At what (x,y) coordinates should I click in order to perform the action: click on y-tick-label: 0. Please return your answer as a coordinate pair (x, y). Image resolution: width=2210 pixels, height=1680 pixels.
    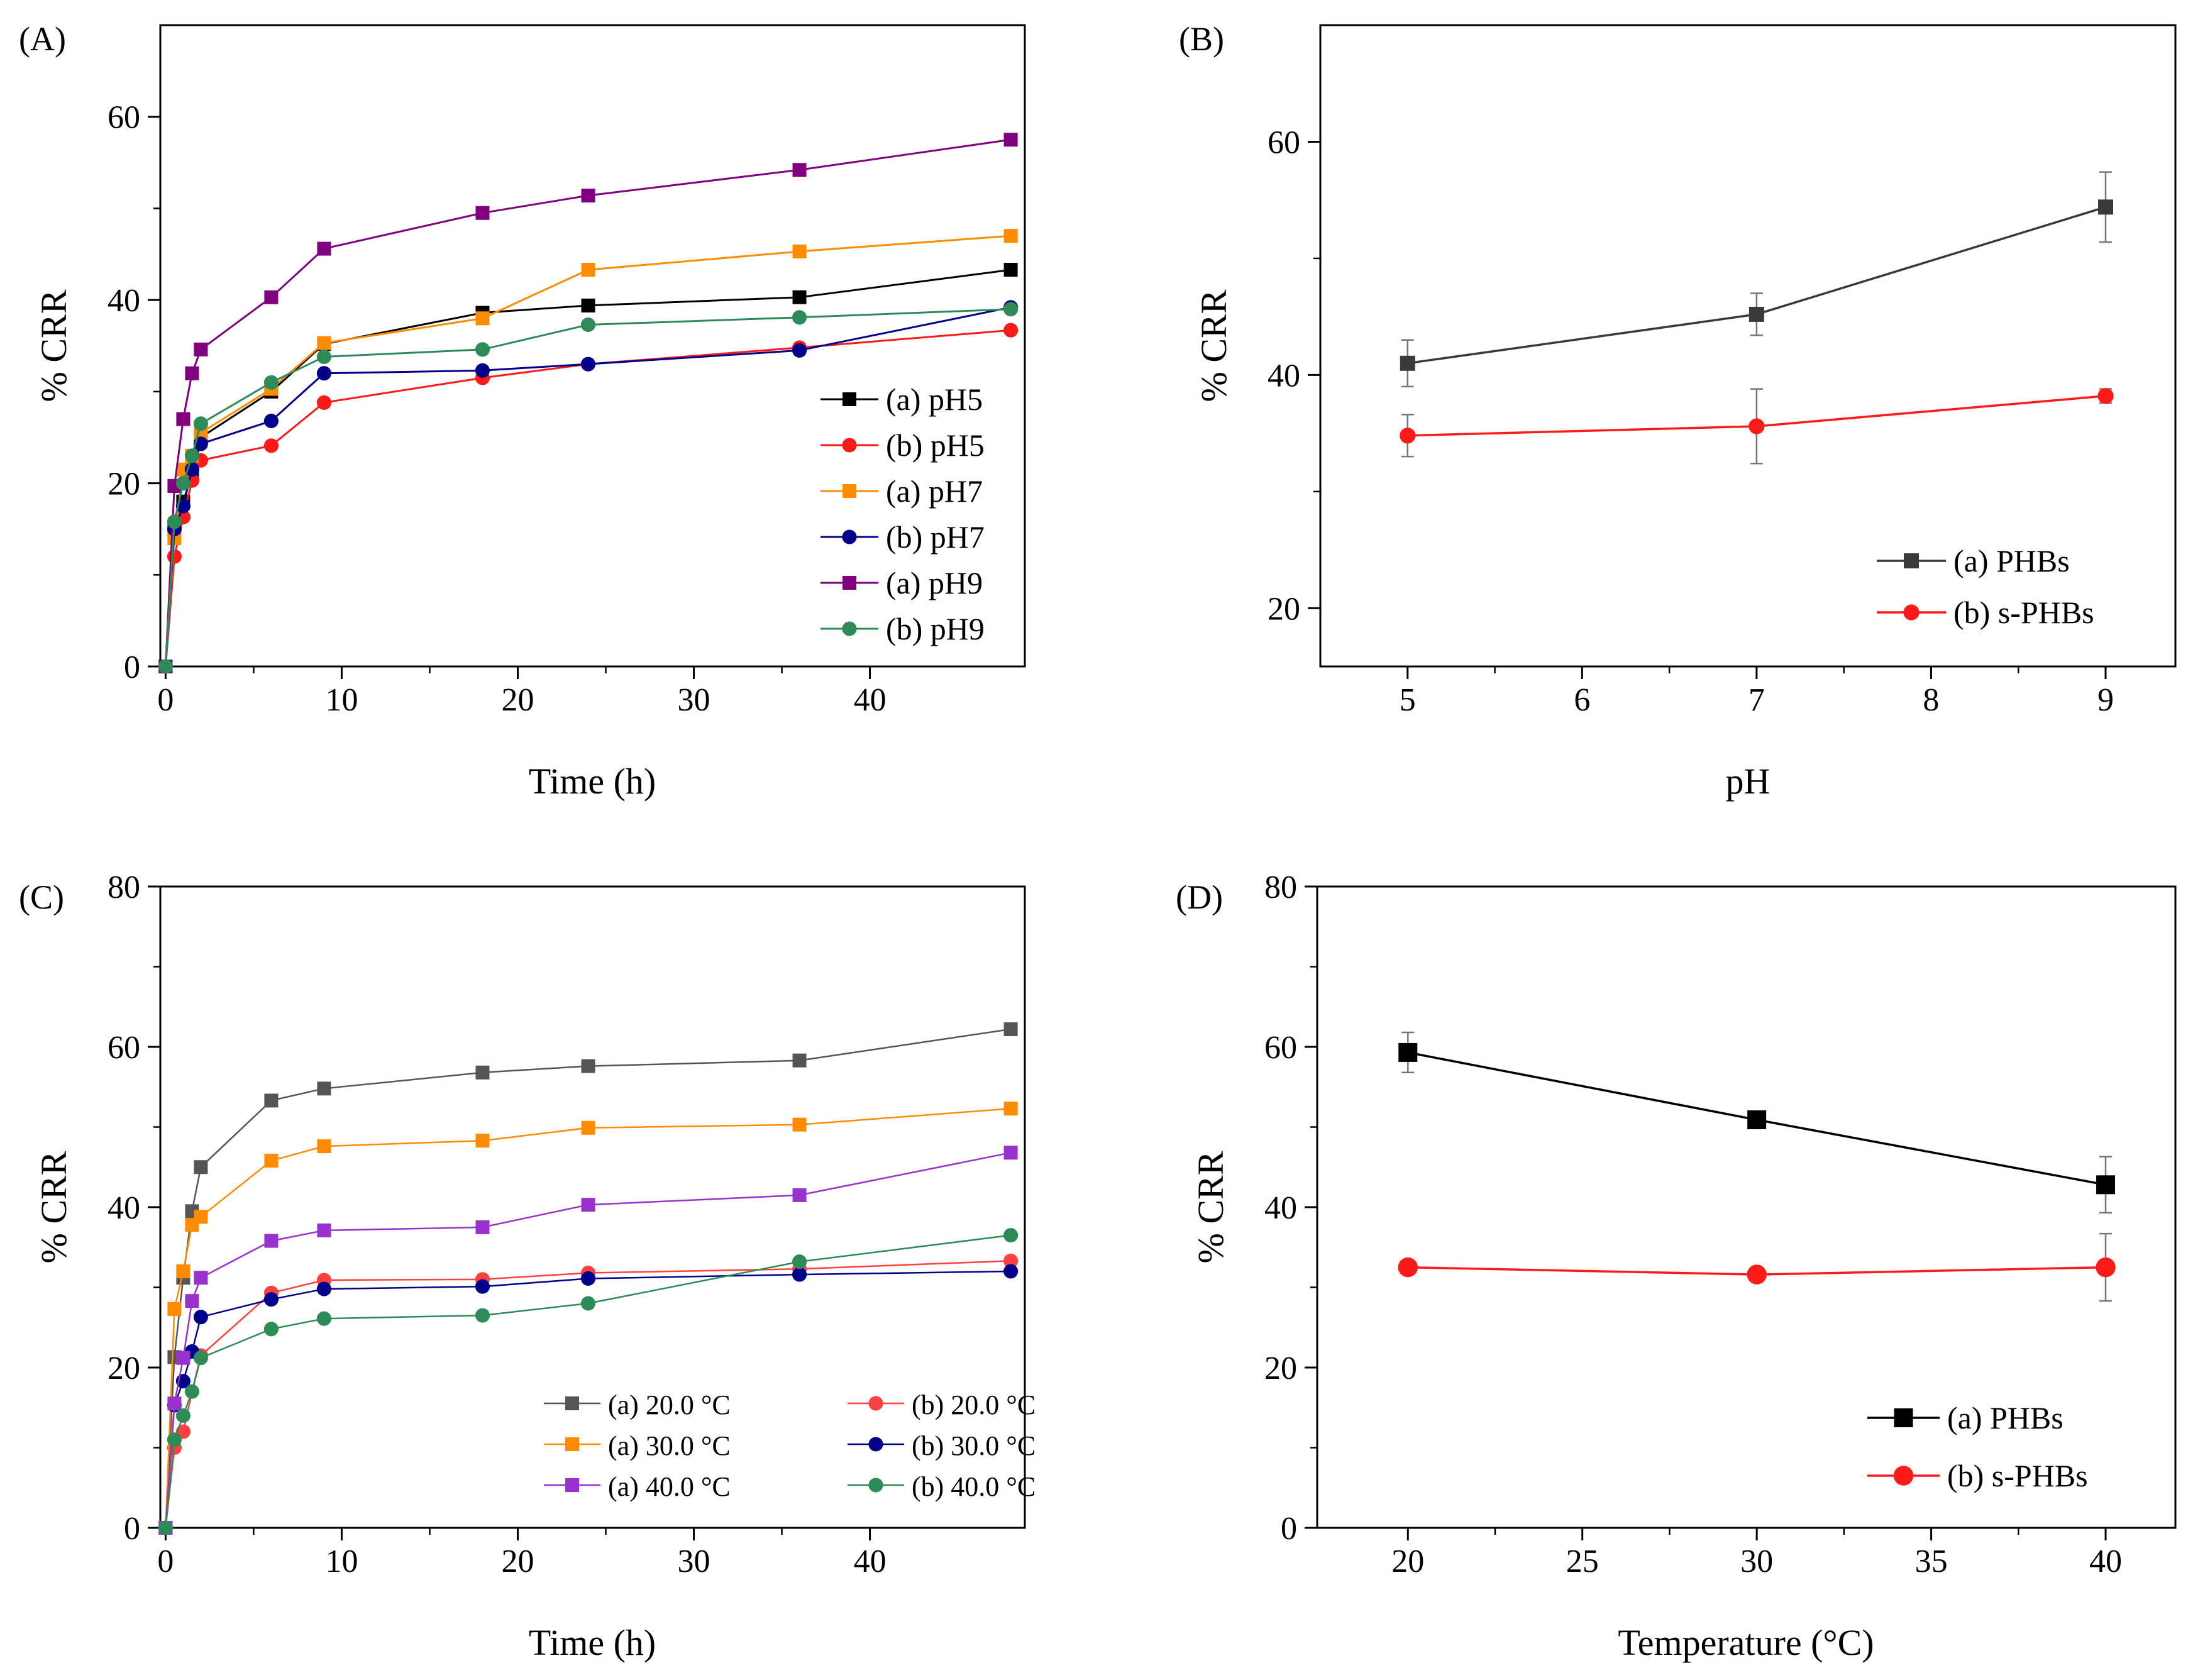
    Looking at the image, I should click on (132, 1529).